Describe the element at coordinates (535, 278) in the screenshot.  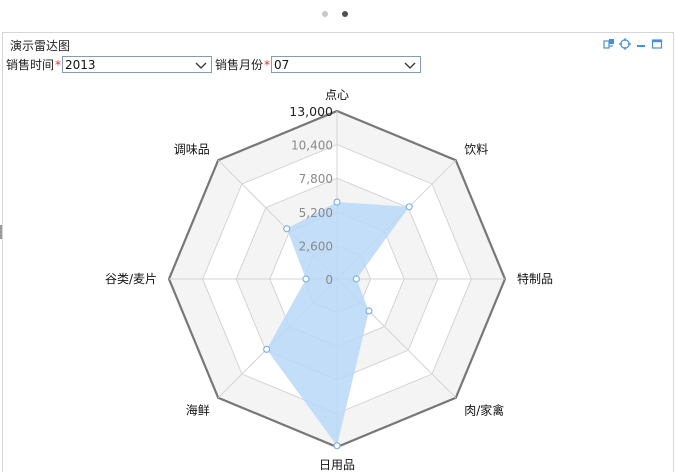
I see `category-label: 特制品` at that location.